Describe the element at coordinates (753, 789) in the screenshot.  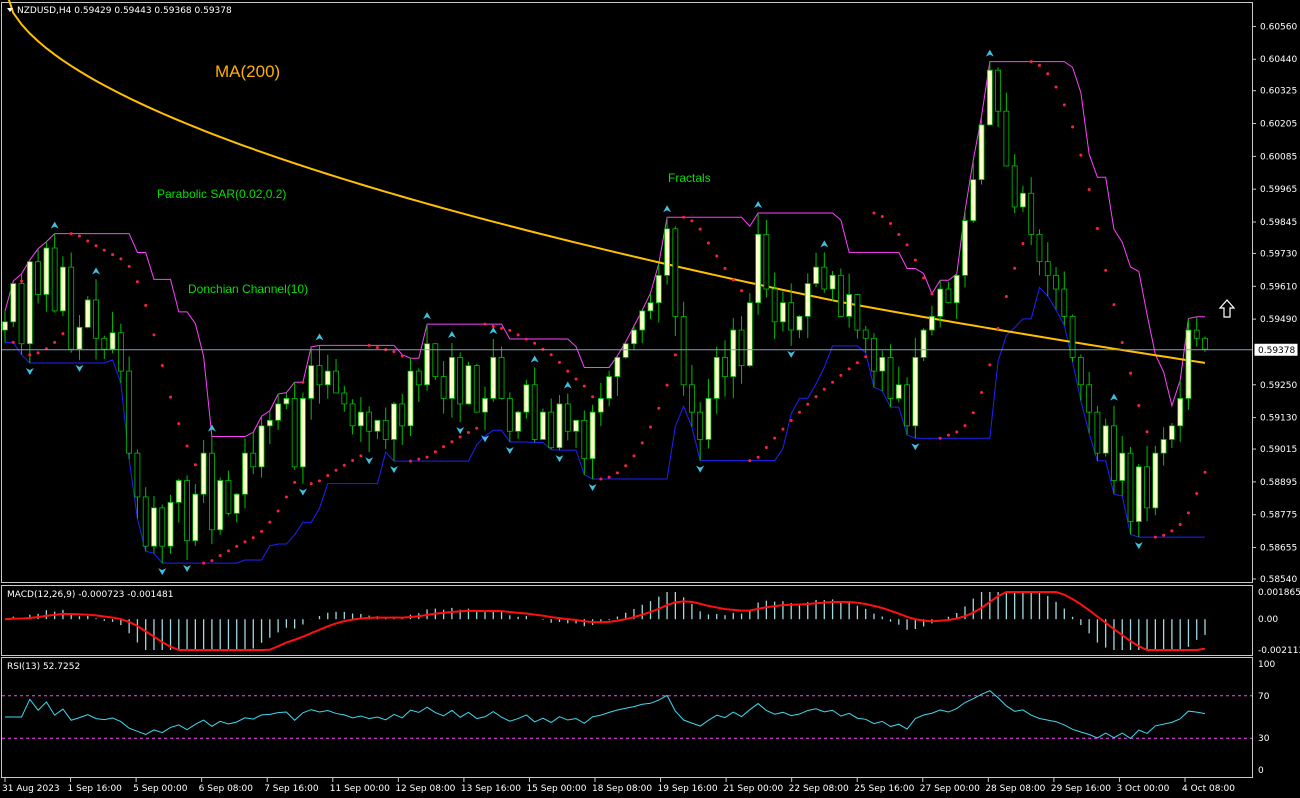
I see `time-tick-label: 21 Sep 00:00` at that location.